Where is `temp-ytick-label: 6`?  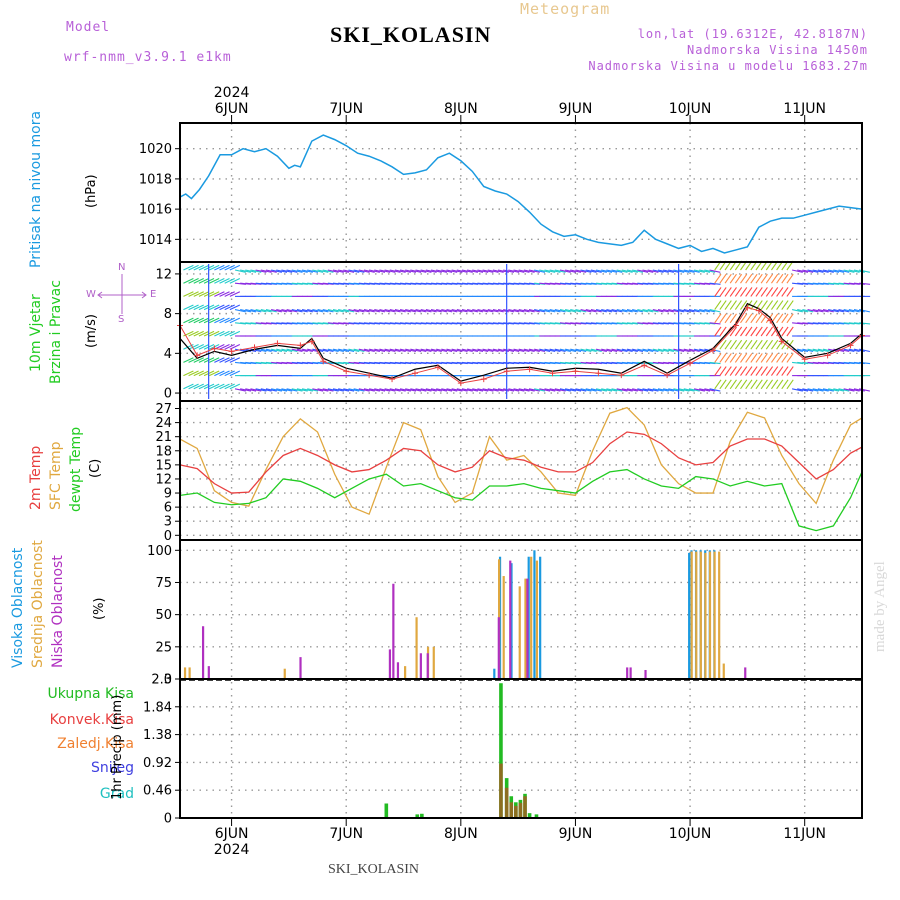
temp-ytick-label: 6 is located at coordinates (168, 508).